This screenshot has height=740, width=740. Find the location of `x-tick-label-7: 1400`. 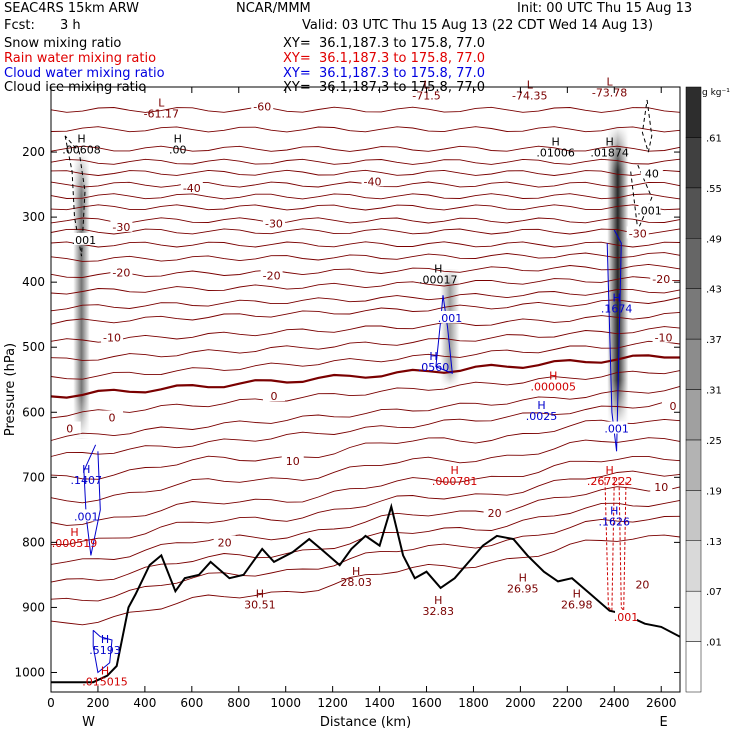

x-tick-label-7: 1400 is located at coordinates (379, 703).